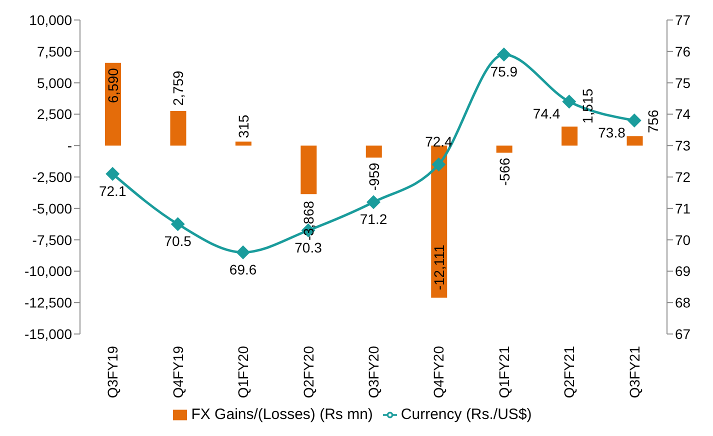 The image size is (713, 436). Describe the element at coordinates (683, 176) in the screenshot. I see `y2-tick-label: 72` at that location.